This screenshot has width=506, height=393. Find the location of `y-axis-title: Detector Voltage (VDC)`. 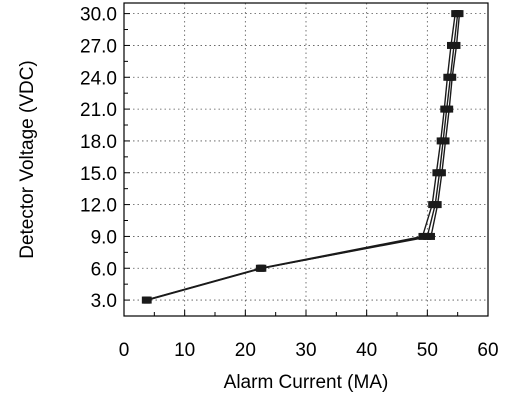

y-axis-title: Detector Voltage (VDC) is located at coordinates (27, 159).